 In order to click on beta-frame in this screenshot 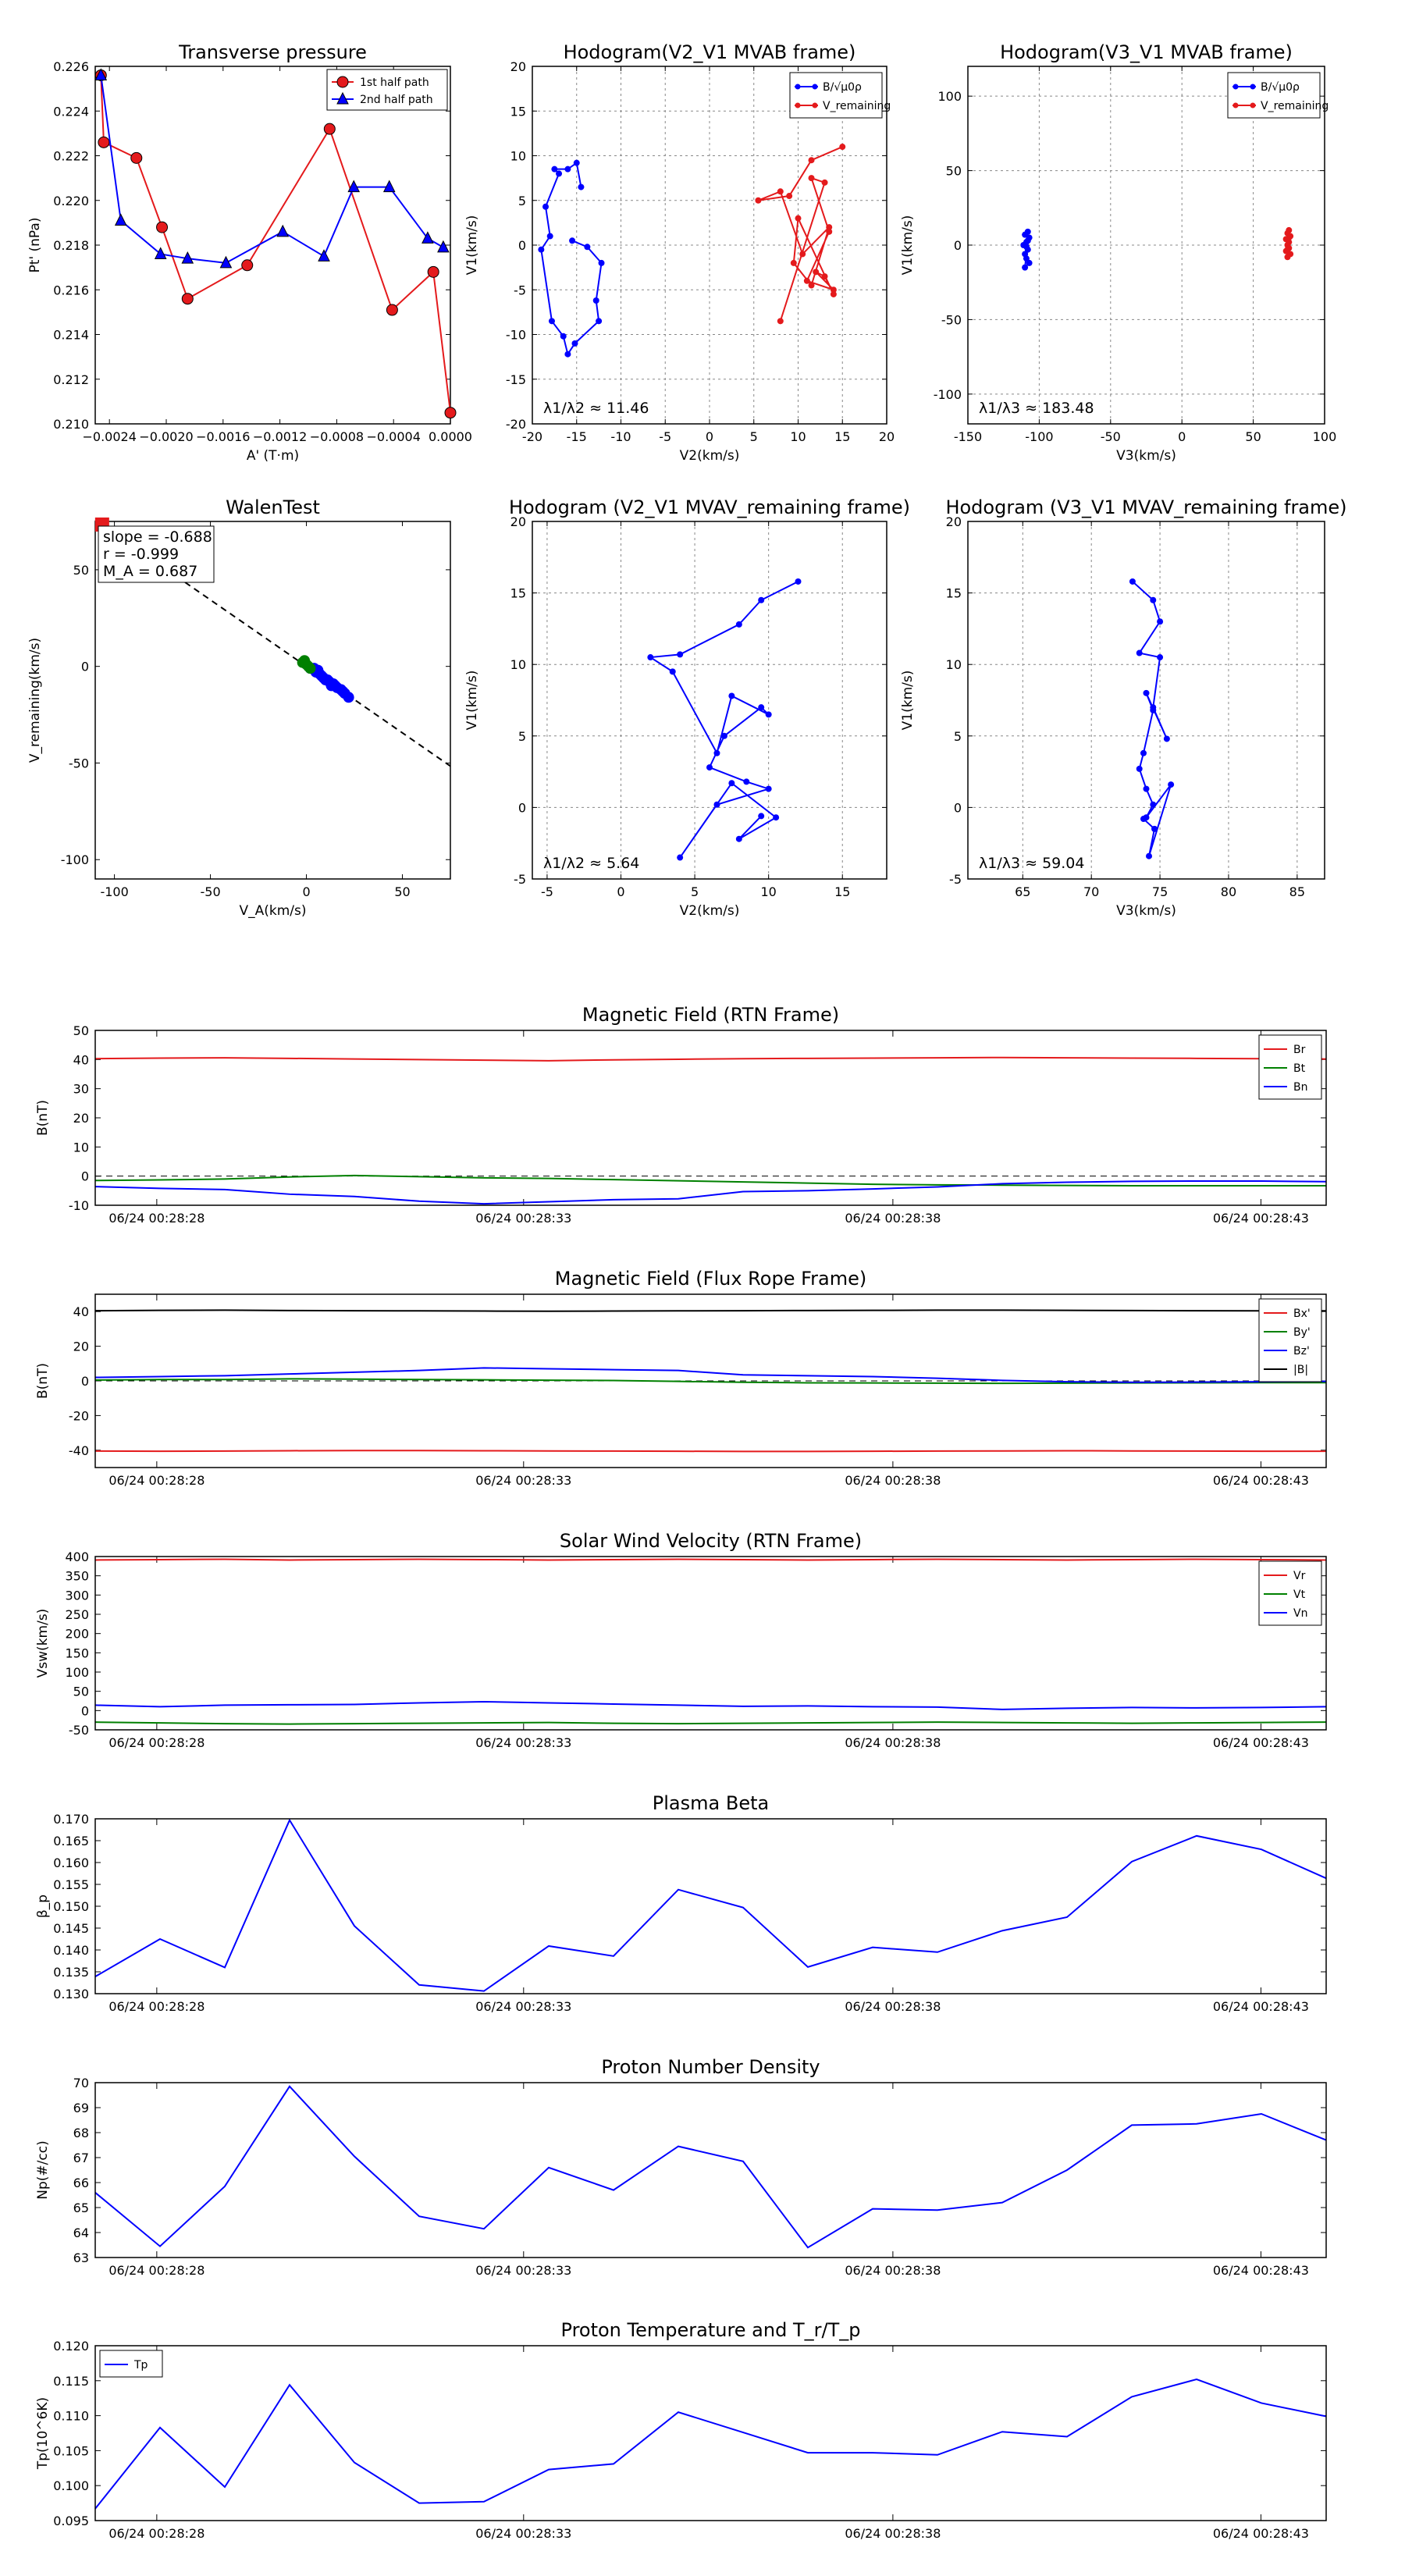, I will do `click(711, 1906)`.